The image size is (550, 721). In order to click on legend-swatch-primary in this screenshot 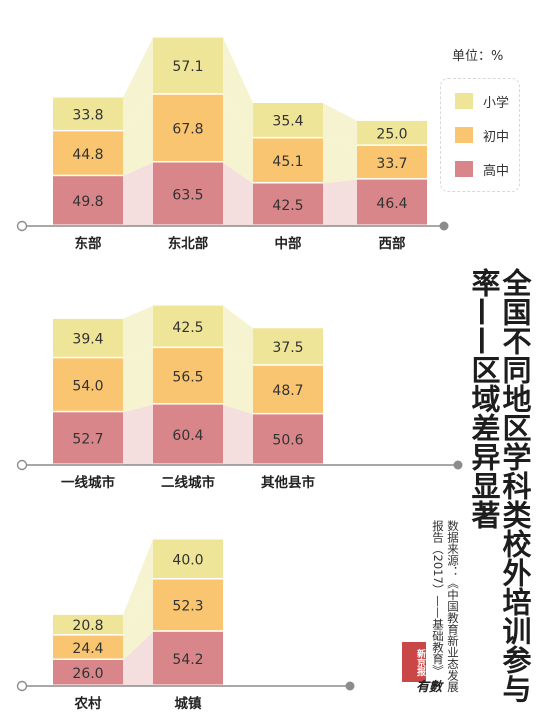, I will do `click(464, 101)`.